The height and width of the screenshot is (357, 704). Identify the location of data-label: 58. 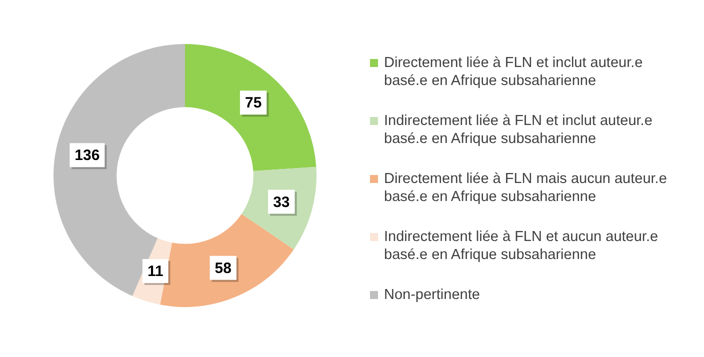
(223, 269).